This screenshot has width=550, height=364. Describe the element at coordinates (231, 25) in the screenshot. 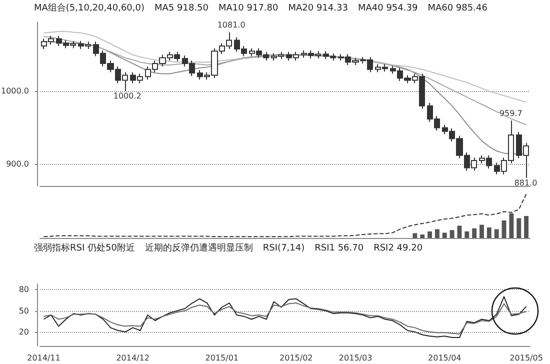

I see `annotation: 1081.0` at that location.